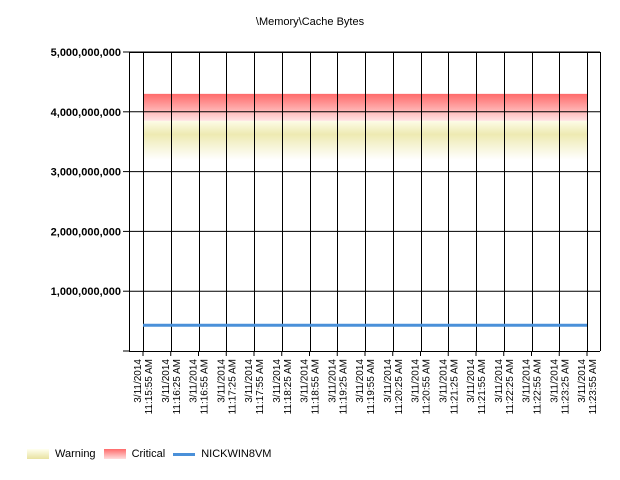 Image resolution: width=620 pixels, height=480 pixels. Describe the element at coordinates (593, 386) in the screenshot. I see `x-tick-label-time: 11:23:55 AM` at that location.